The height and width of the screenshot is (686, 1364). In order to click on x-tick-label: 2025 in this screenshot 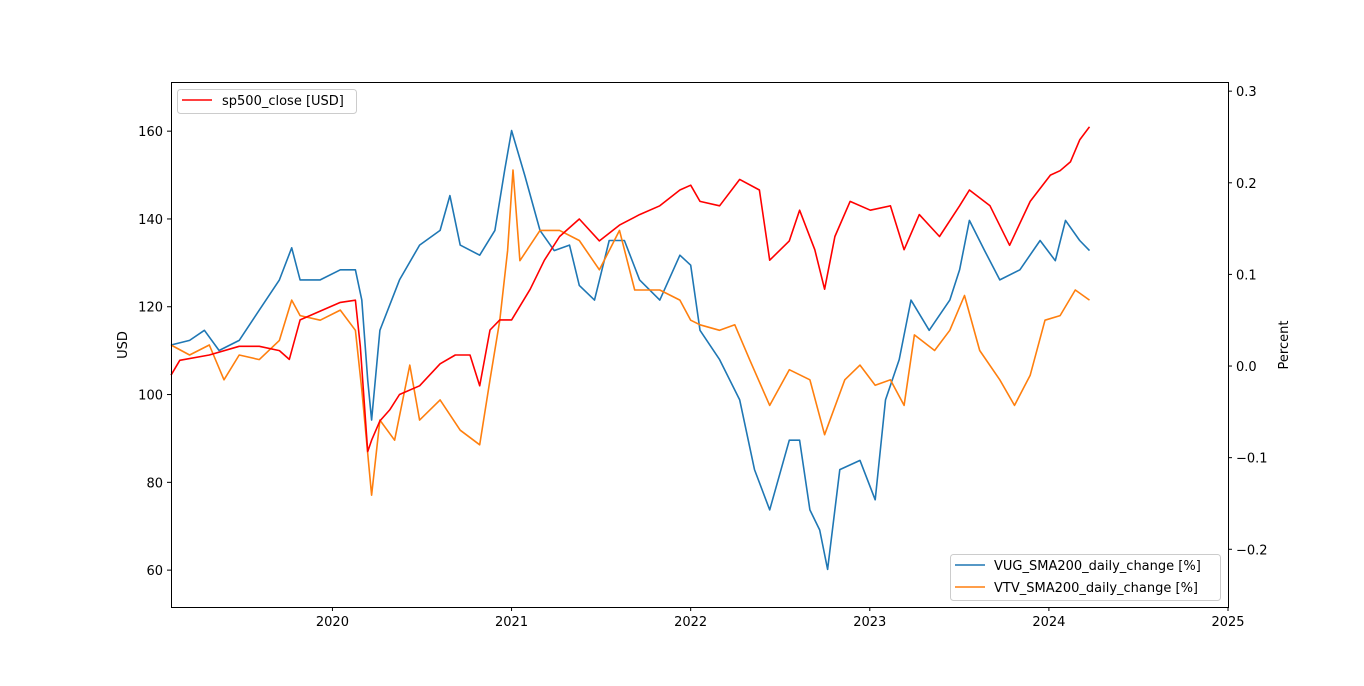, I will do `click(1227, 622)`.